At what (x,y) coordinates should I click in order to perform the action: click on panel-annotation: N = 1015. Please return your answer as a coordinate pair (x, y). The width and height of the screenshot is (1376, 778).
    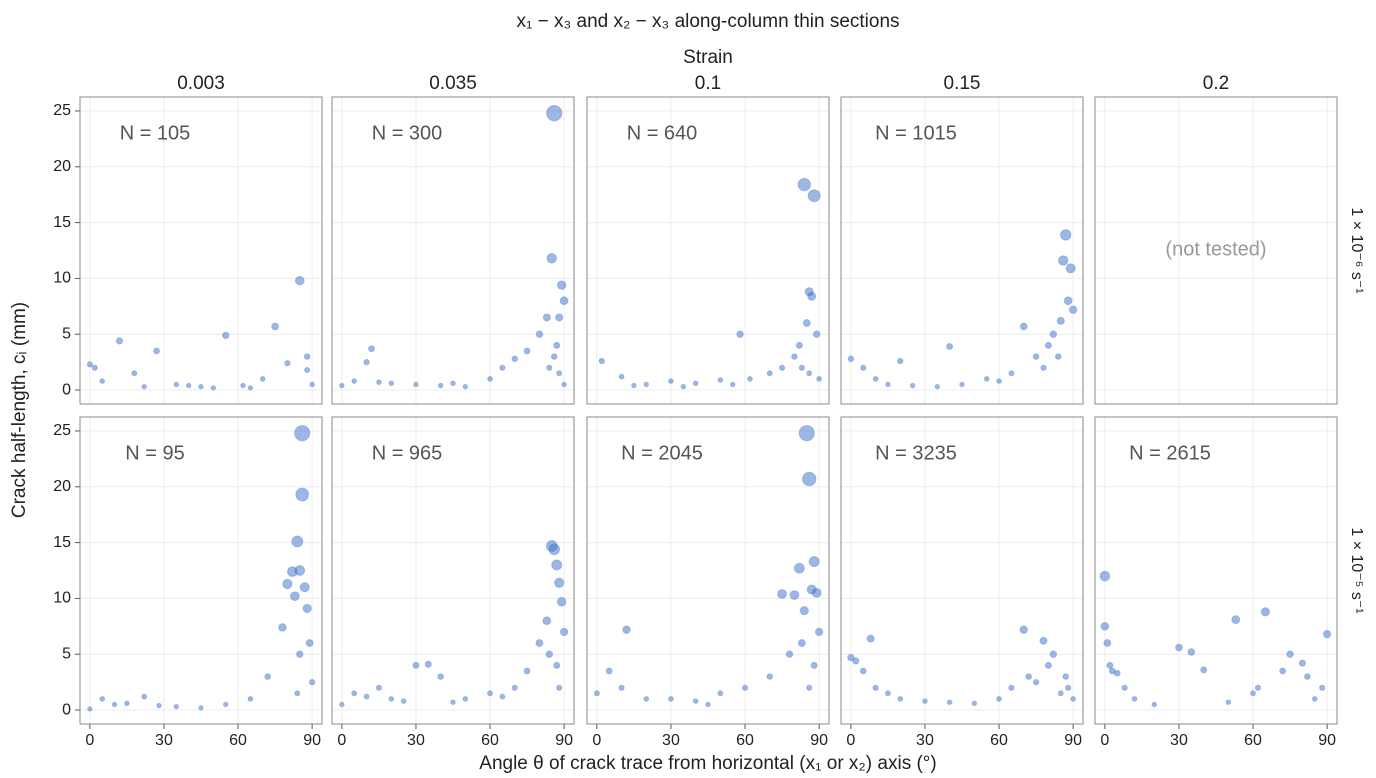
    Looking at the image, I should click on (916, 133).